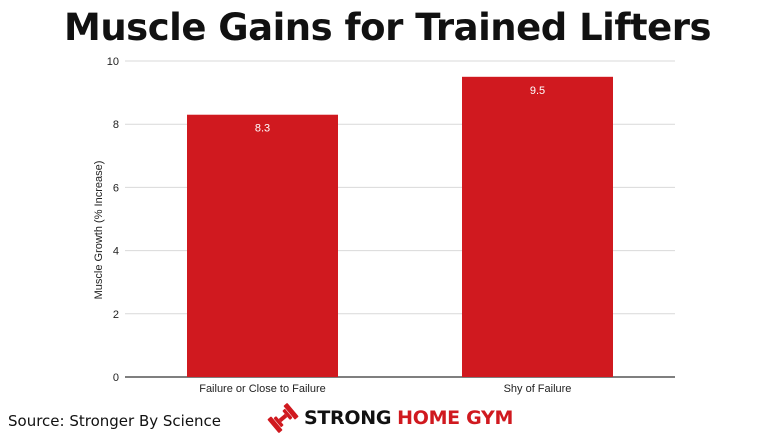 The height and width of the screenshot is (436, 775). What do you see at coordinates (455, 418) in the screenshot?
I see `brand-name-home-gym: HOME GYM` at bounding box center [455, 418].